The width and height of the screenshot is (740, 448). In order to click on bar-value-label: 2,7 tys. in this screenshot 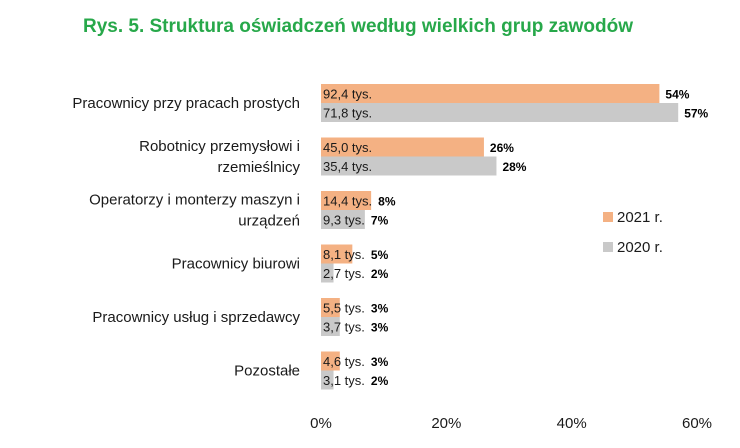, I will do `click(344, 273)`.